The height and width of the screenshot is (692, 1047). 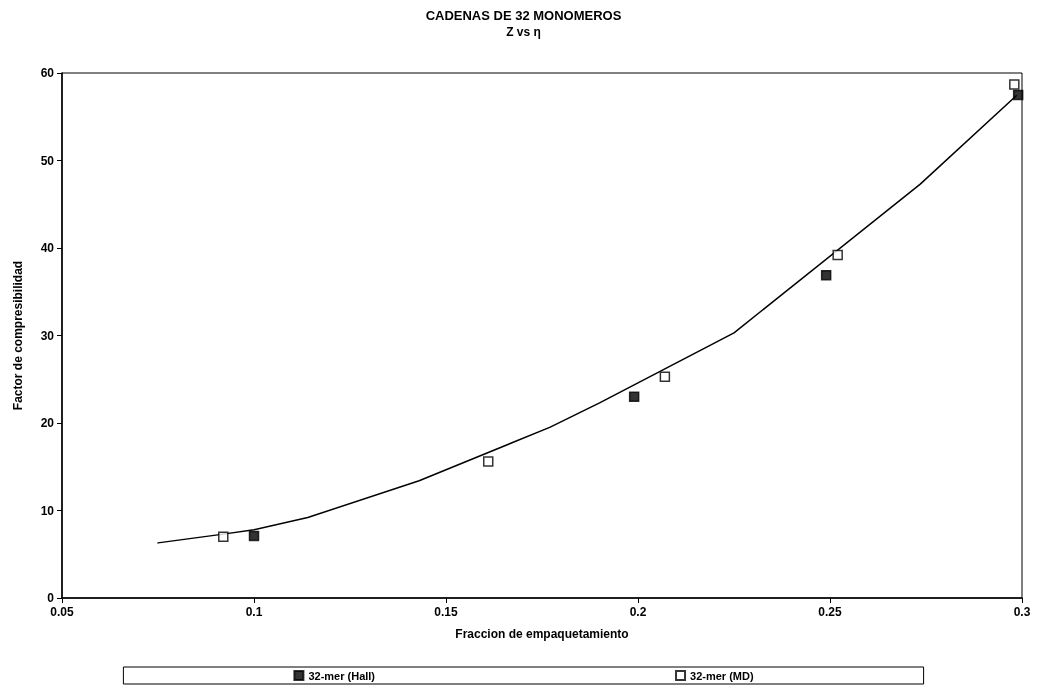 I want to click on chart-subtitle: Z vs η, so click(x=523, y=32).